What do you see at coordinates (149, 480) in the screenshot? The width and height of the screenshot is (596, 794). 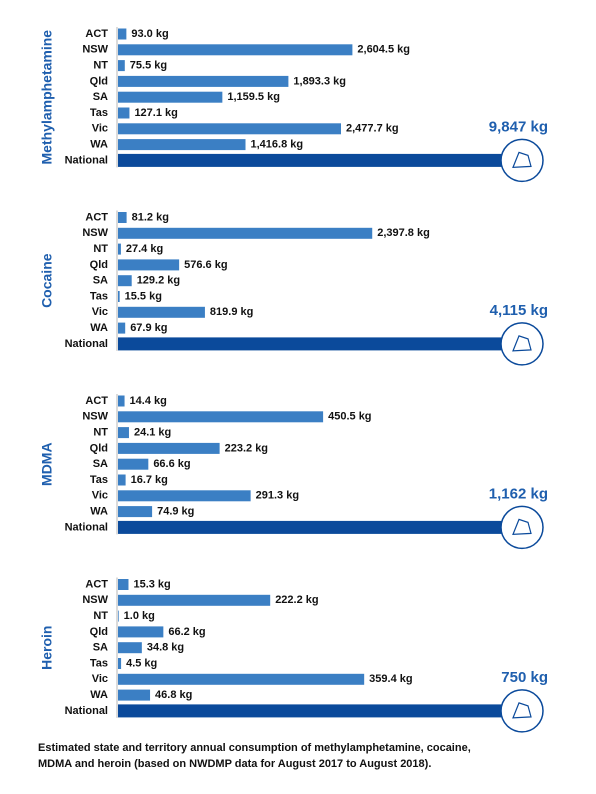 I see `value-label: 16.7 kg` at bounding box center [149, 480].